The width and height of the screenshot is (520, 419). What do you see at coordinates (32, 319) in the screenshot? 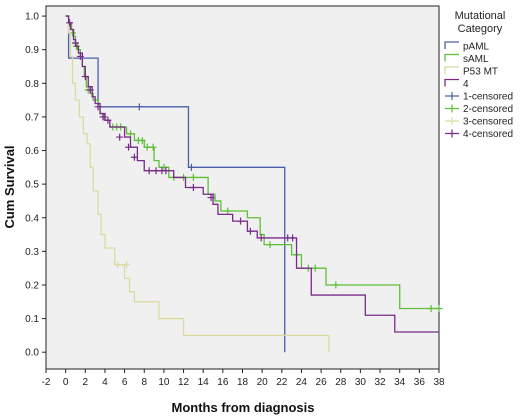
I see `y-tick-label: 0.1` at bounding box center [32, 319].